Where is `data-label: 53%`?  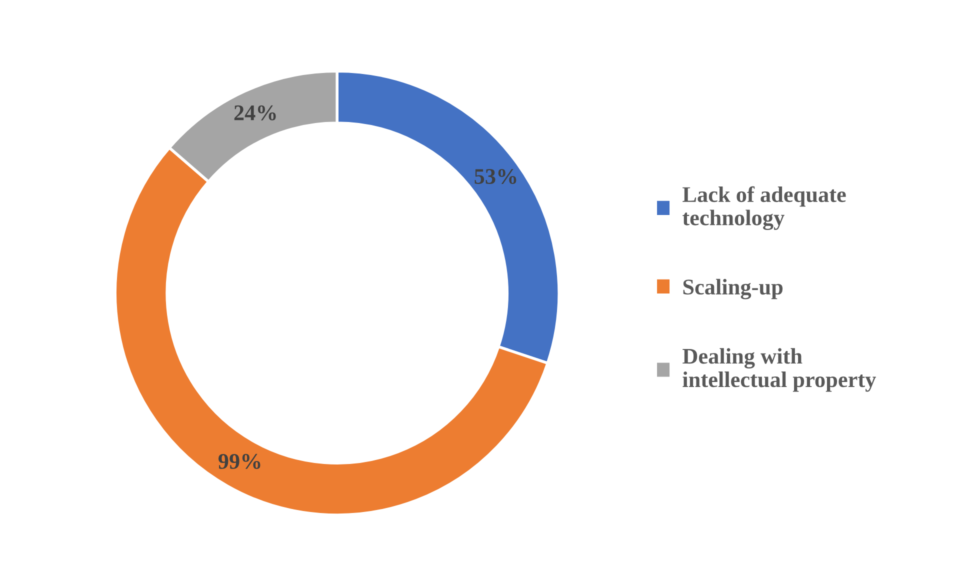
data-label: 53% is located at coordinates (495, 176).